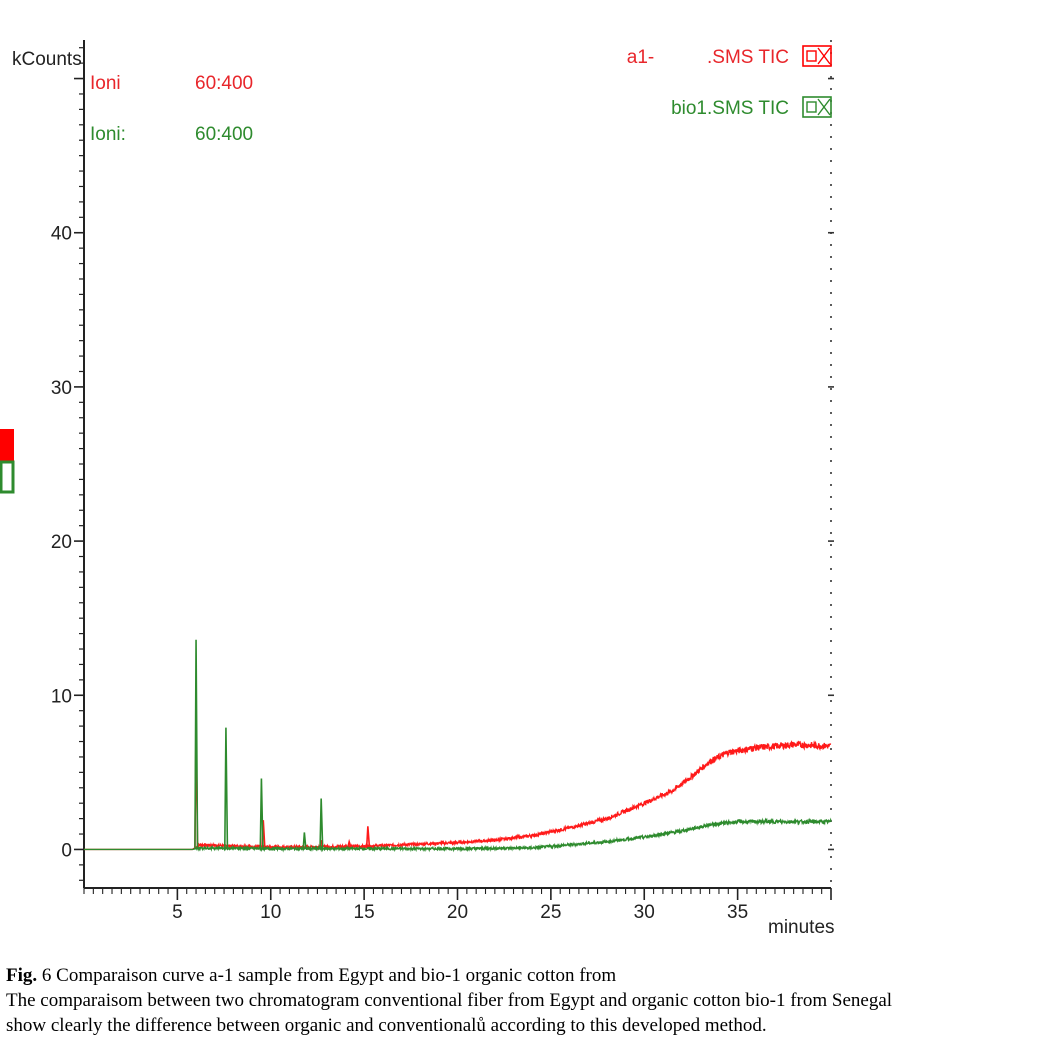 This screenshot has height=1049, width=1064. I want to click on x-tick-label: 20, so click(457, 912).